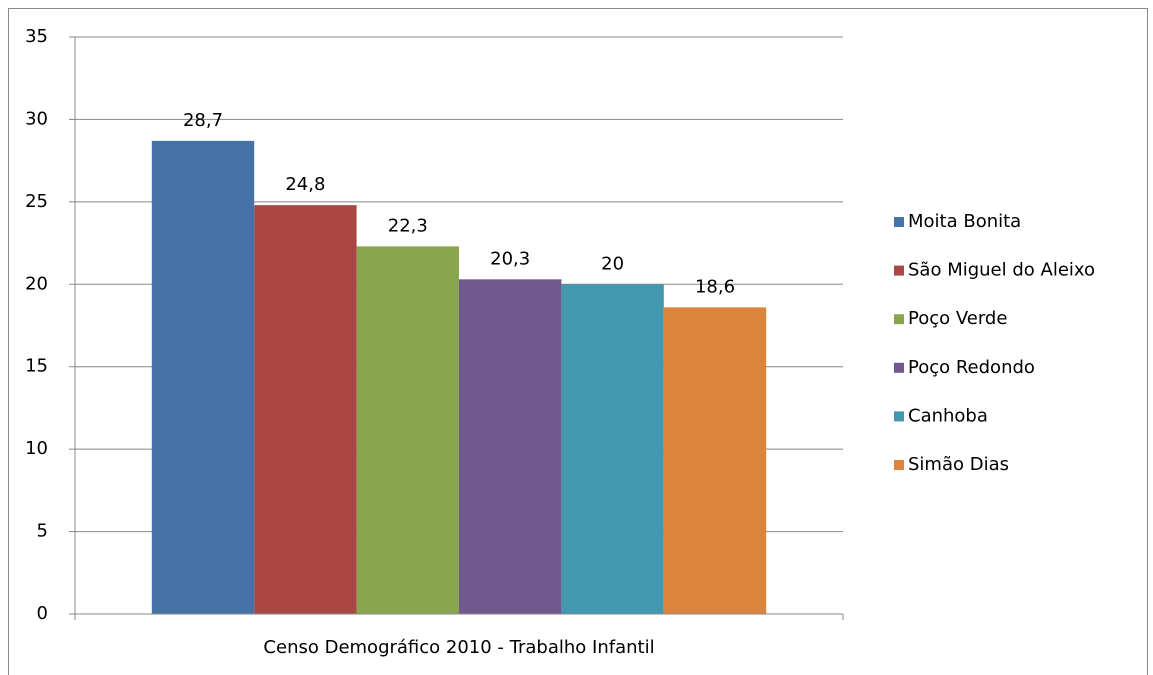 The height and width of the screenshot is (675, 1153). What do you see at coordinates (203, 120) in the screenshot?
I see `value-label: 28,7` at bounding box center [203, 120].